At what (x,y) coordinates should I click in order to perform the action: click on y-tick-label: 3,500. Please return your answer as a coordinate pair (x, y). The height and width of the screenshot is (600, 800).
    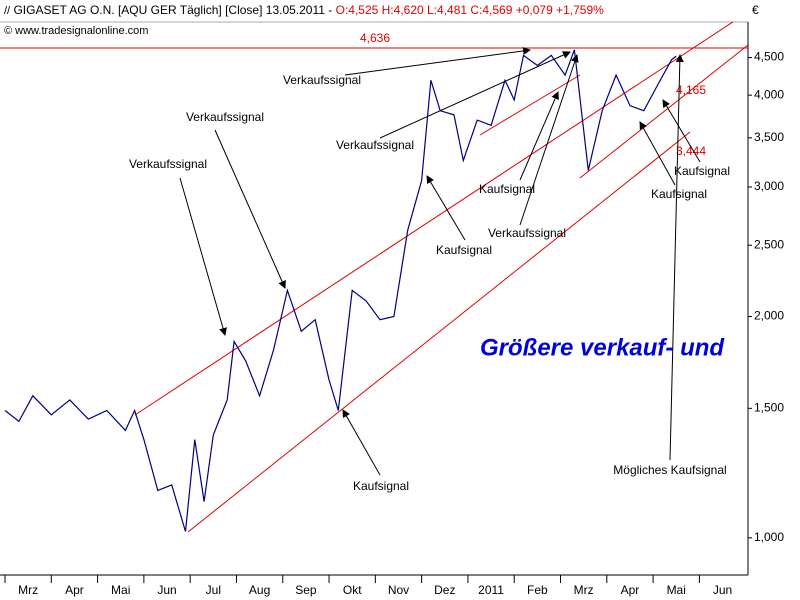
    Looking at the image, I should click on (769, 137).